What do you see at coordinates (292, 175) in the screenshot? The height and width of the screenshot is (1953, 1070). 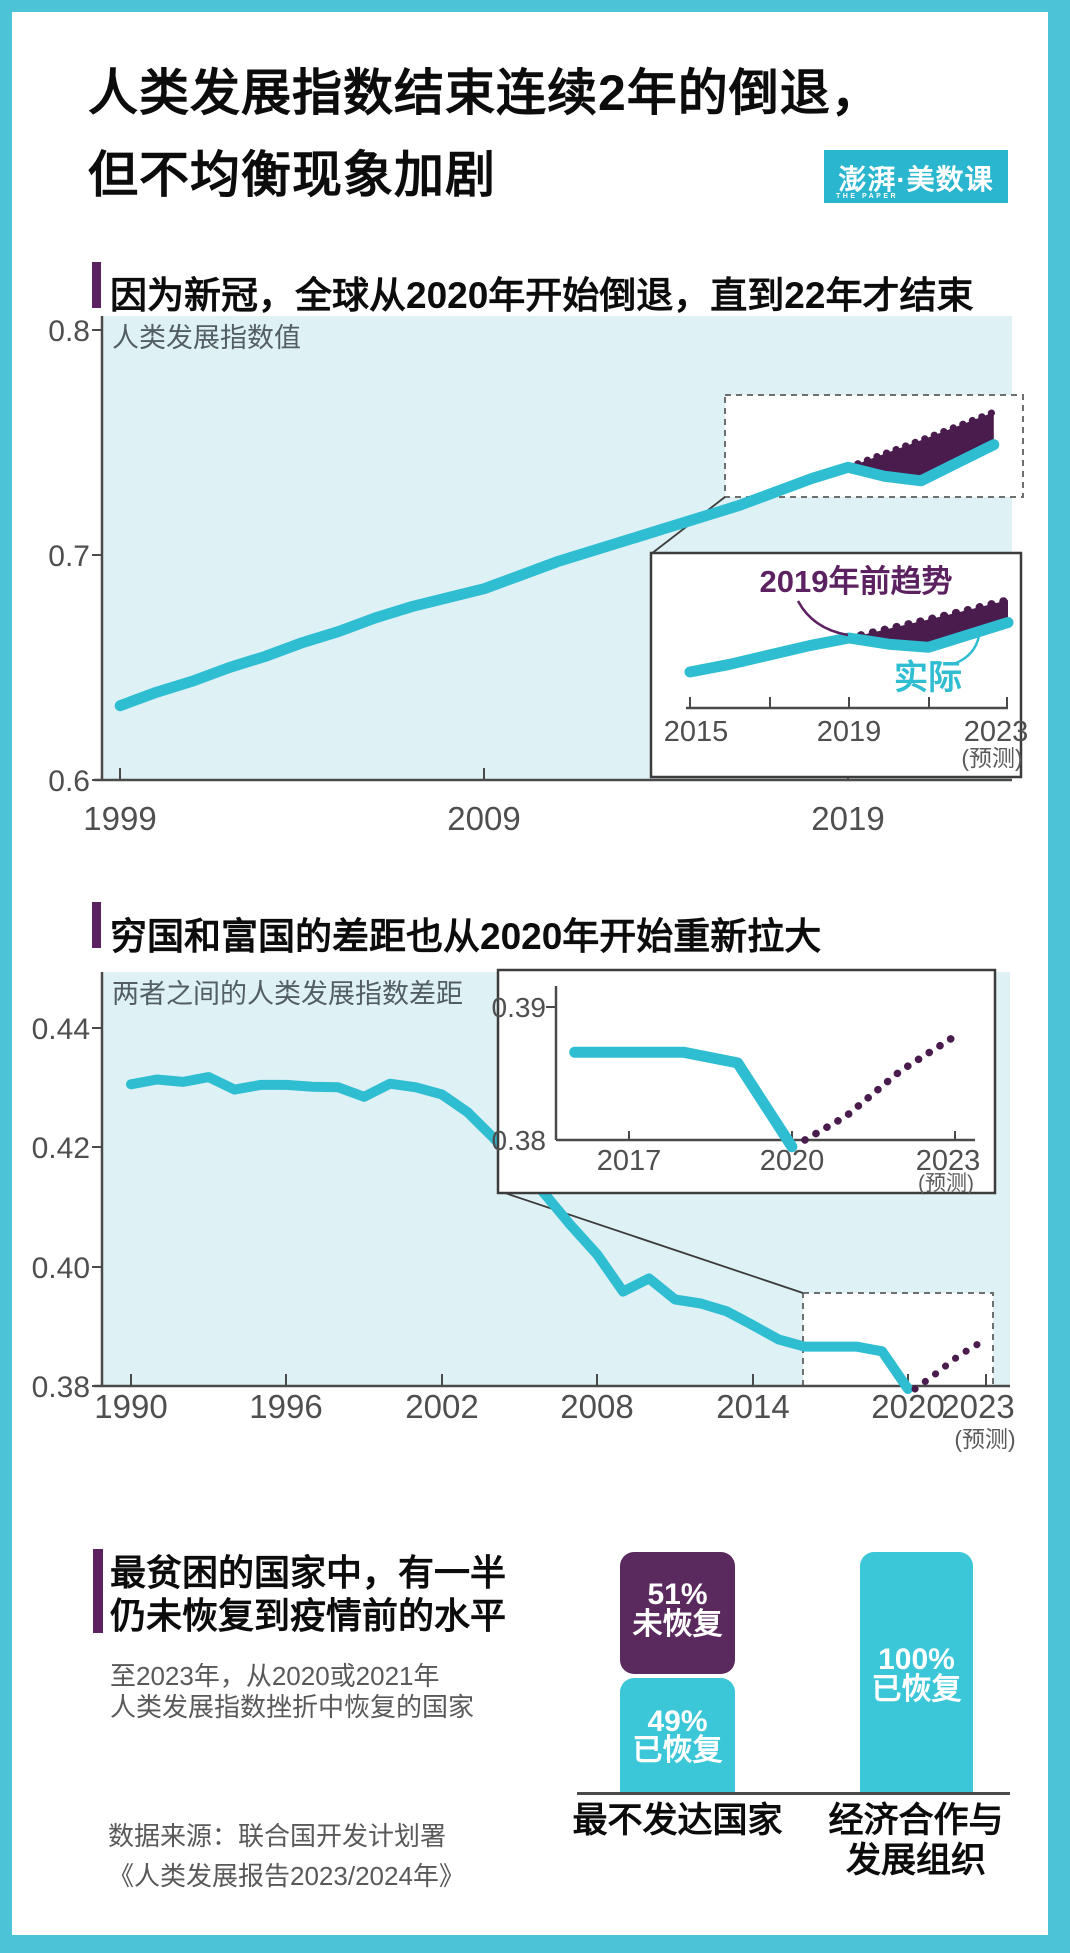 I see `page-title-line2: 但不均衡现象加剧` at bounding box center [292, 175].